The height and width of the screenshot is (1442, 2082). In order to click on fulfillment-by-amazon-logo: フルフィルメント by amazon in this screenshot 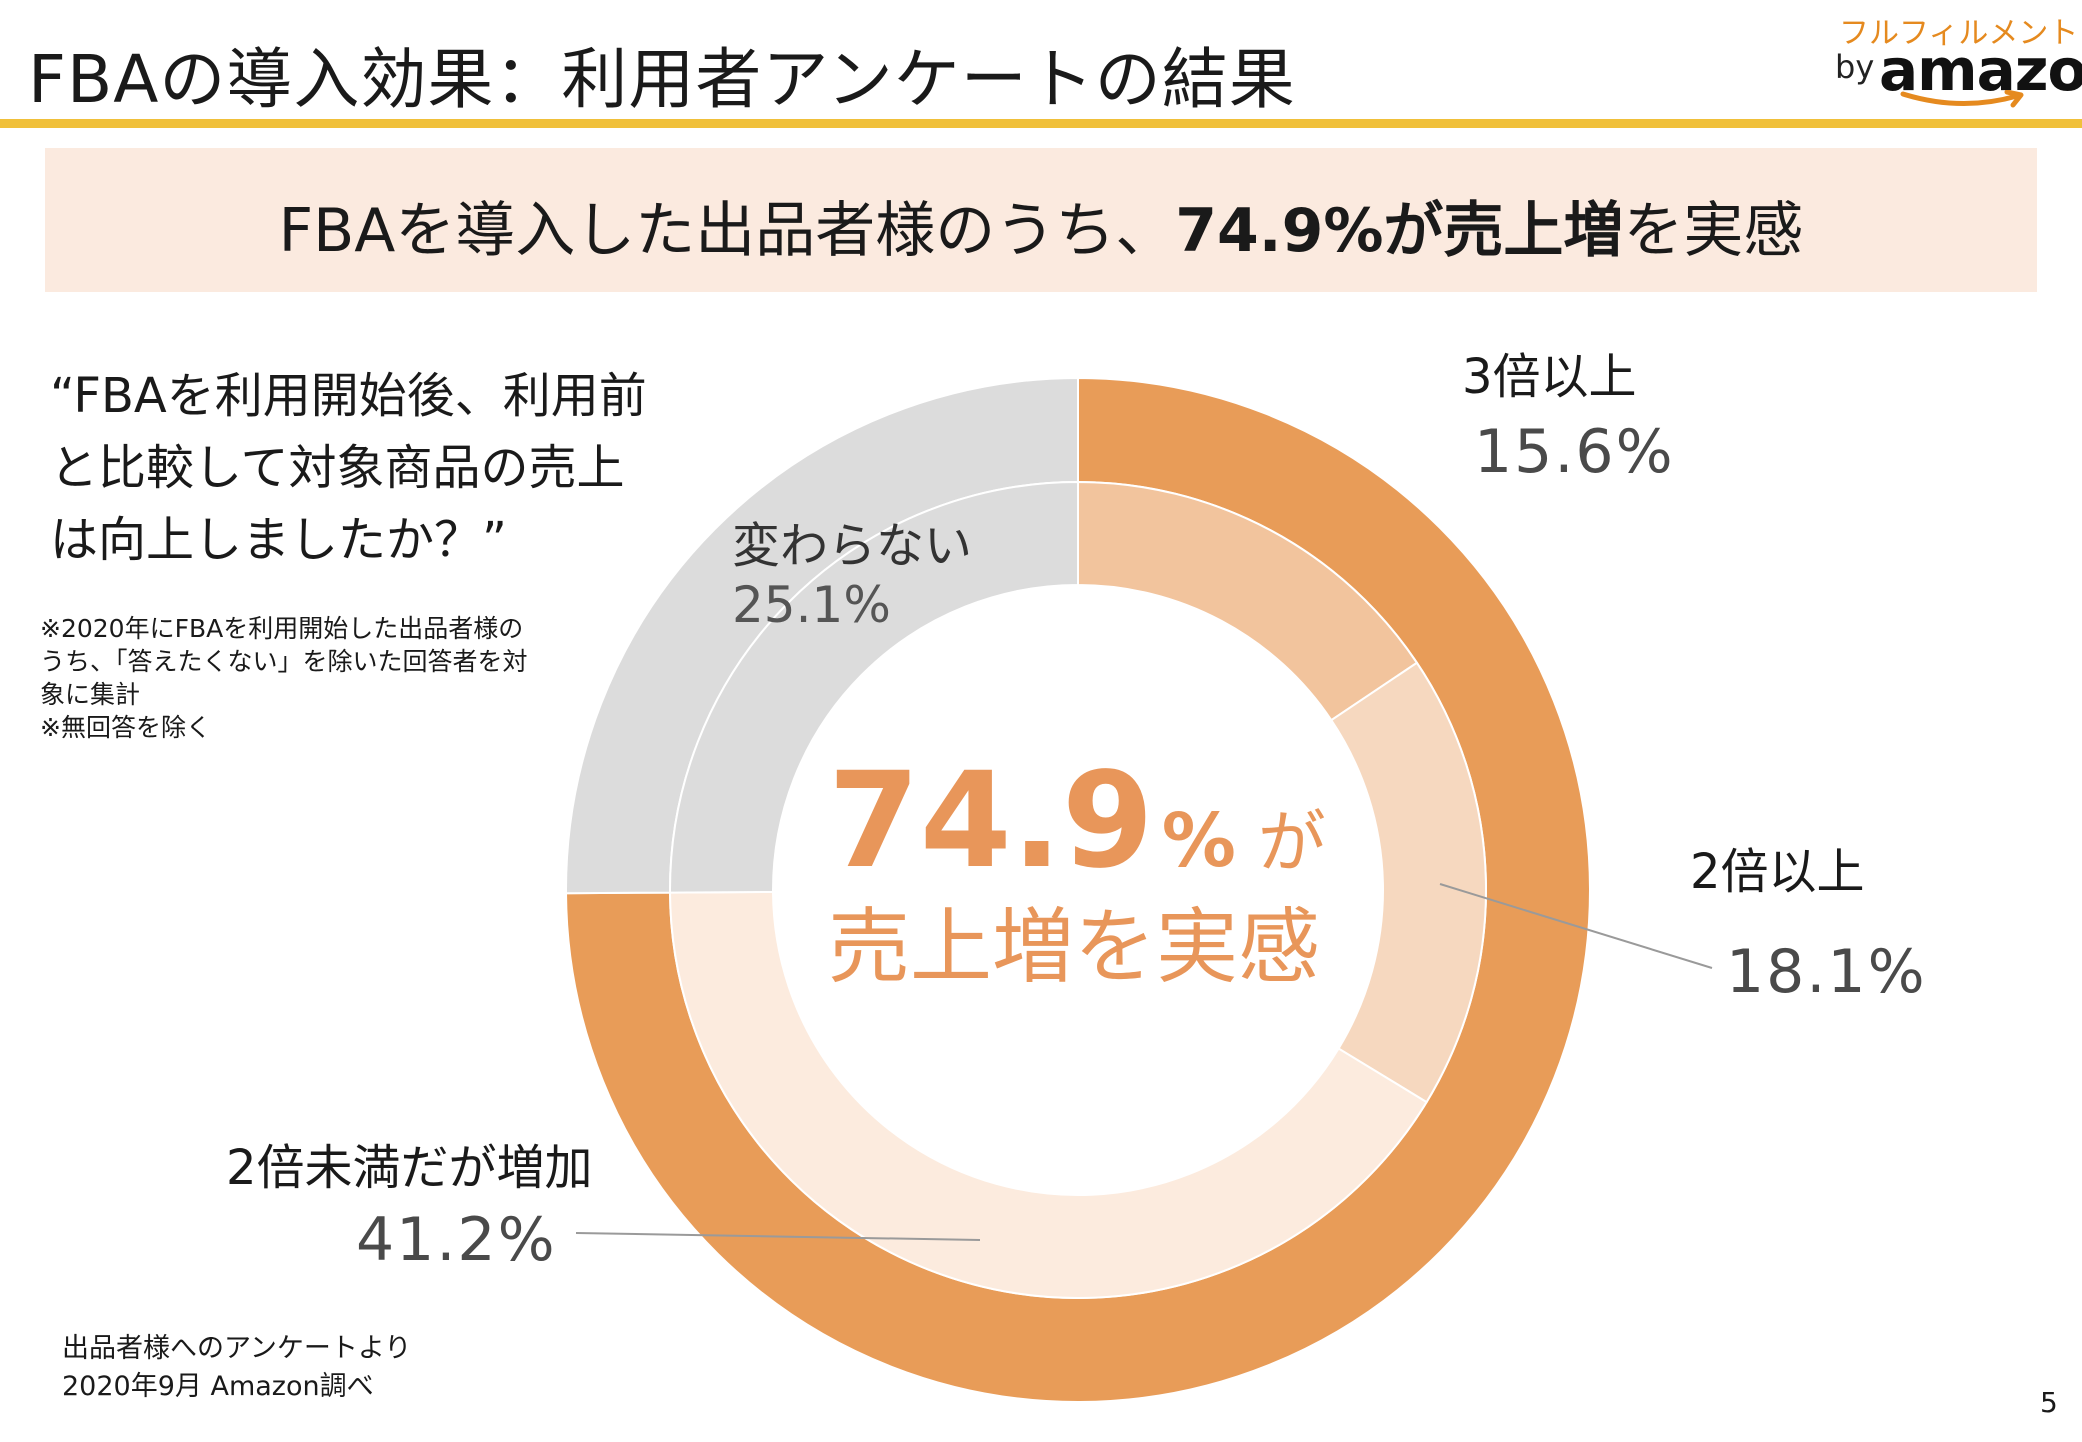, I will do `click(1958, 63)`.